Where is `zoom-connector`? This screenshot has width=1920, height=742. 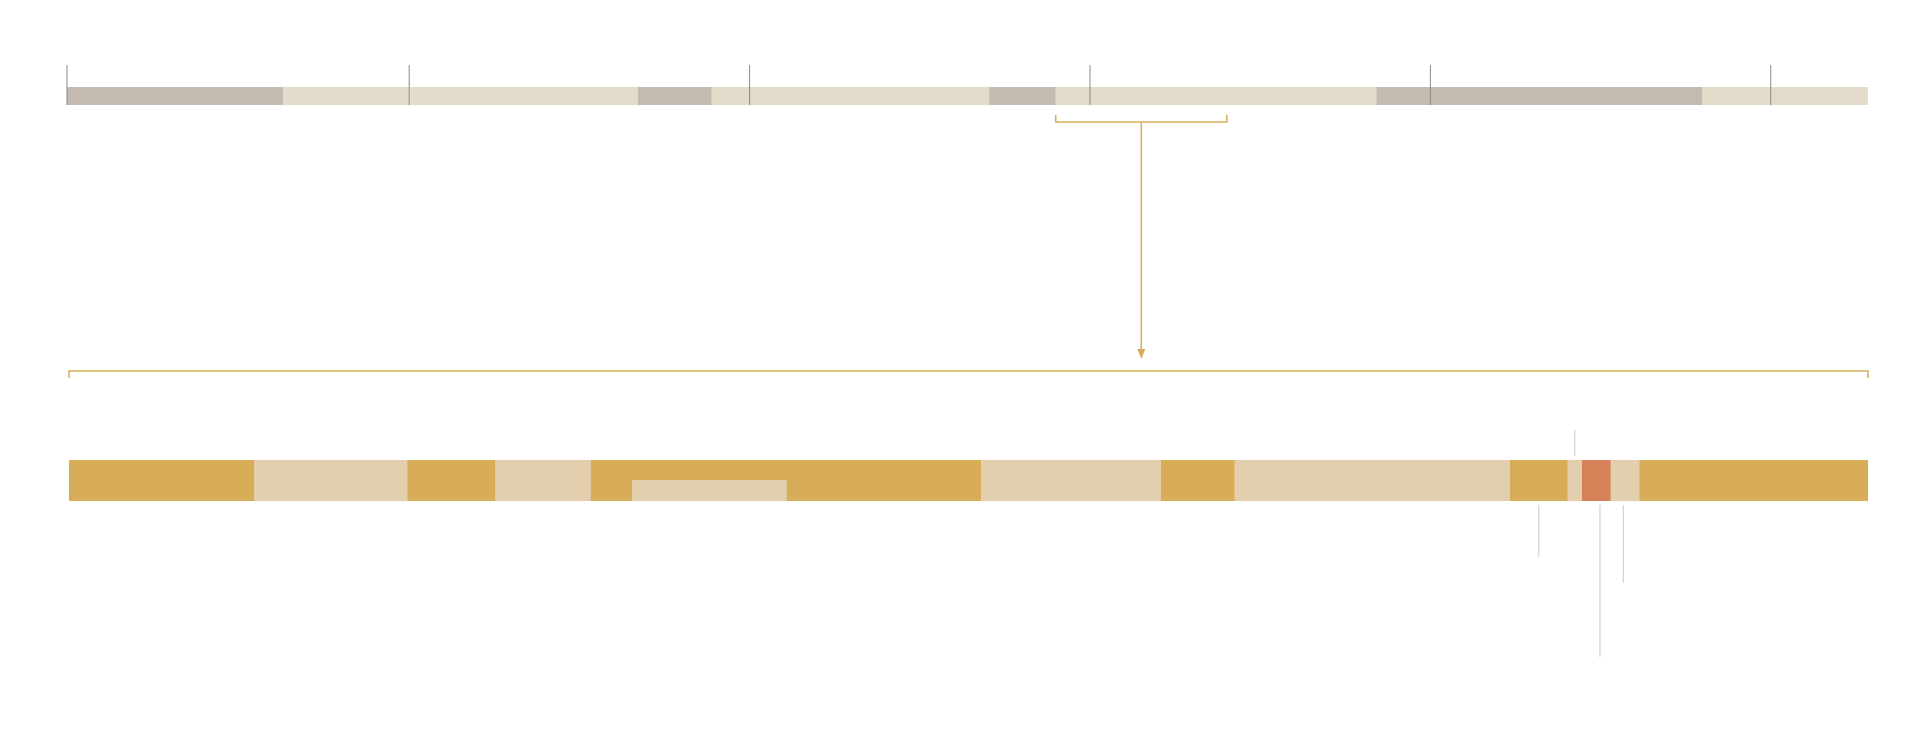
zoom-connector is located at coordinates (1141, 237).